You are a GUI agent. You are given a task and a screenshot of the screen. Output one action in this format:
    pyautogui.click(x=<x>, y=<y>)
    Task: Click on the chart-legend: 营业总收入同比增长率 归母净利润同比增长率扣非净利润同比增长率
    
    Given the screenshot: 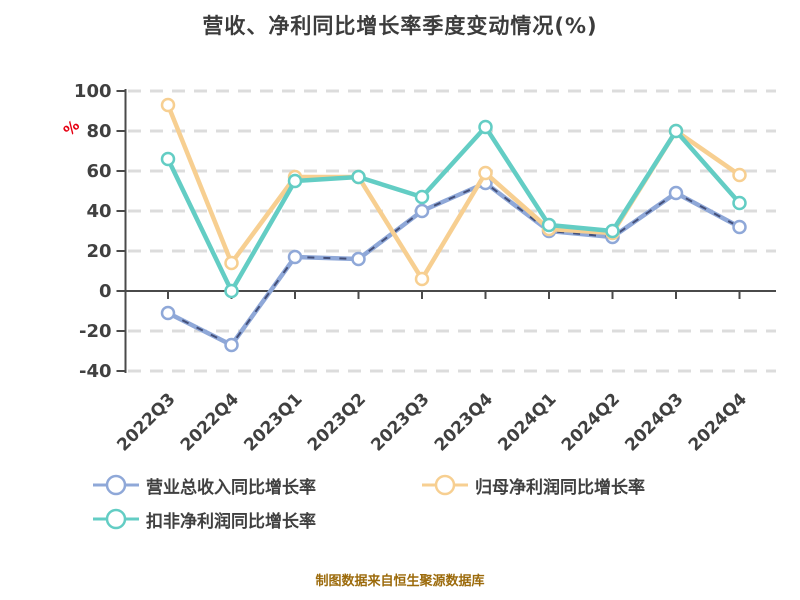 What is the action you would take?
    pyautogui.click(x=368, y=502)
    